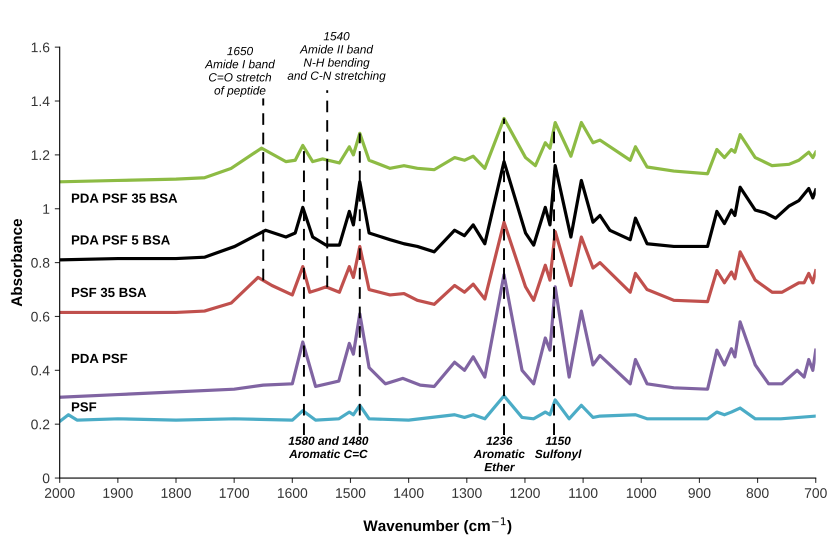 This screenshot has width=829, height=542. Describe the element at coordinates (467, 493) in the screenshot. I see `x-tick-label: 1300` at that location.